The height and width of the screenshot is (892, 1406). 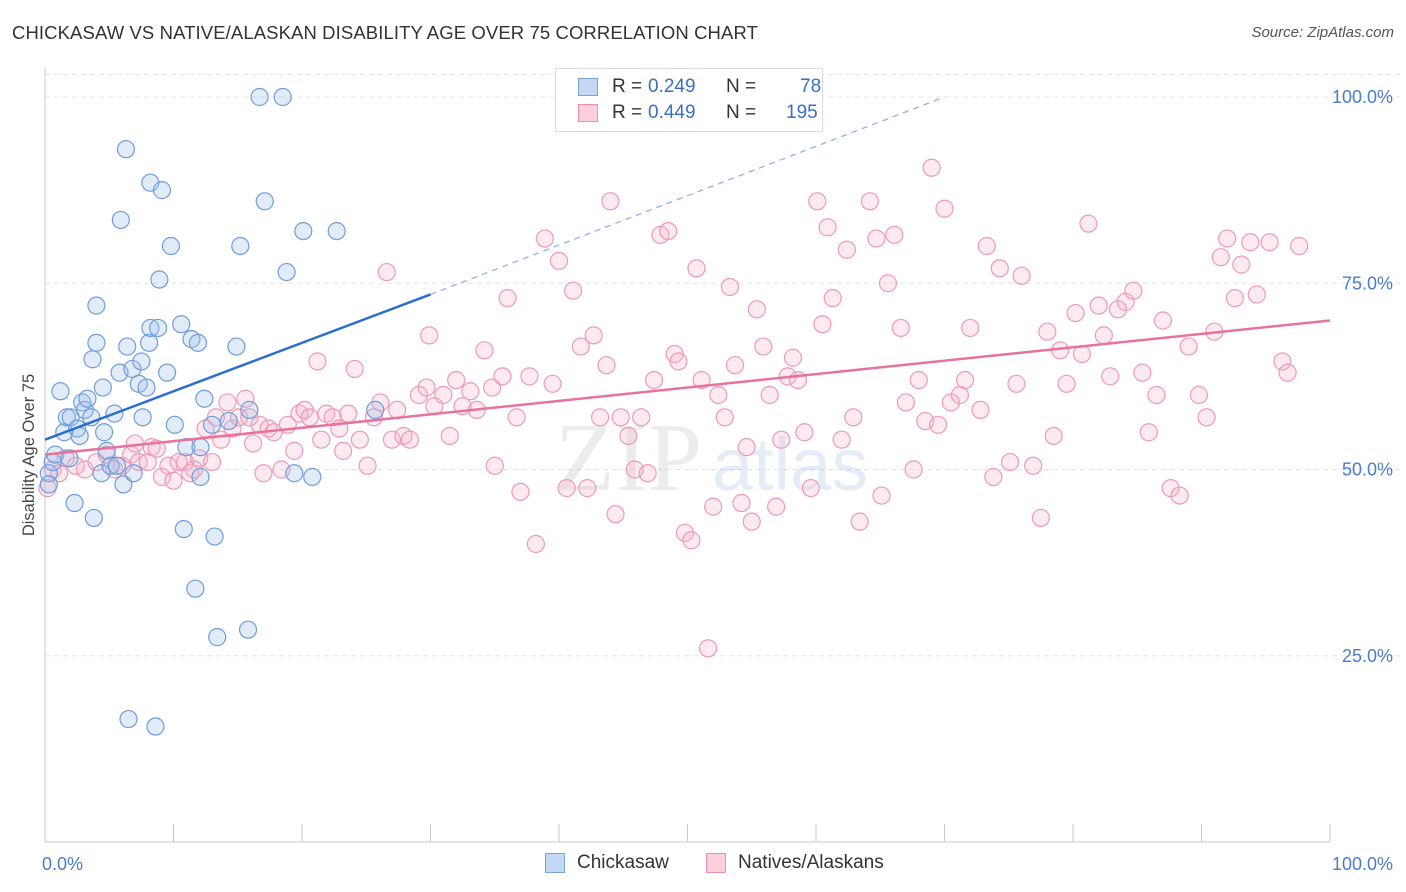 What do you see at coordinates (687, 196) in the screenshot?
I see `chickasaw-trend-extension` at bounding box center [687, 196].